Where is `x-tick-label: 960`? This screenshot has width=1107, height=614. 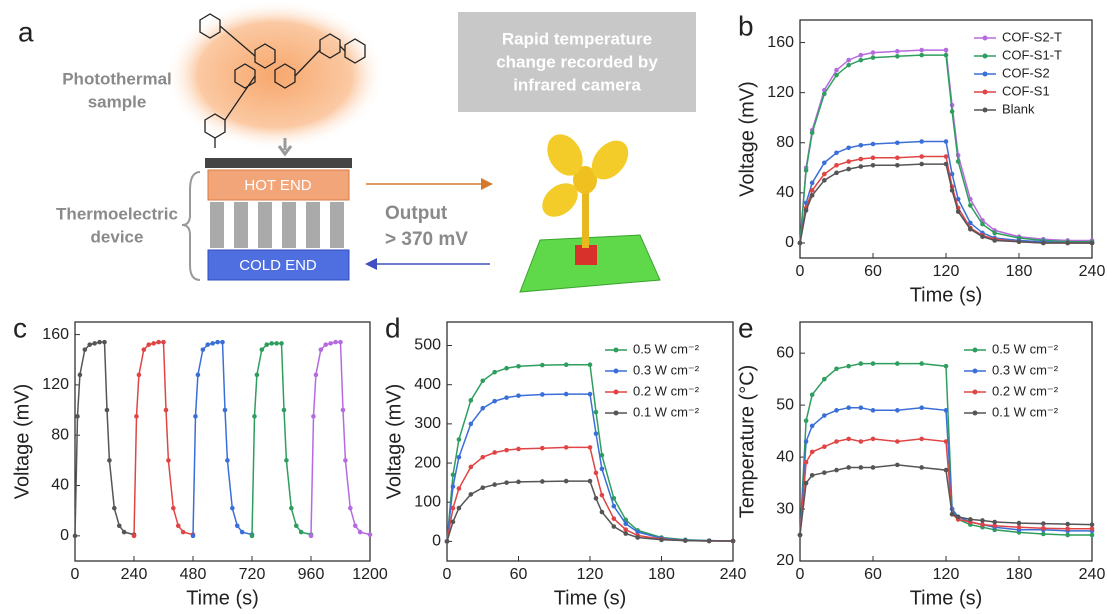 x-tick-label: 960 is located at coordinates (311, 574).